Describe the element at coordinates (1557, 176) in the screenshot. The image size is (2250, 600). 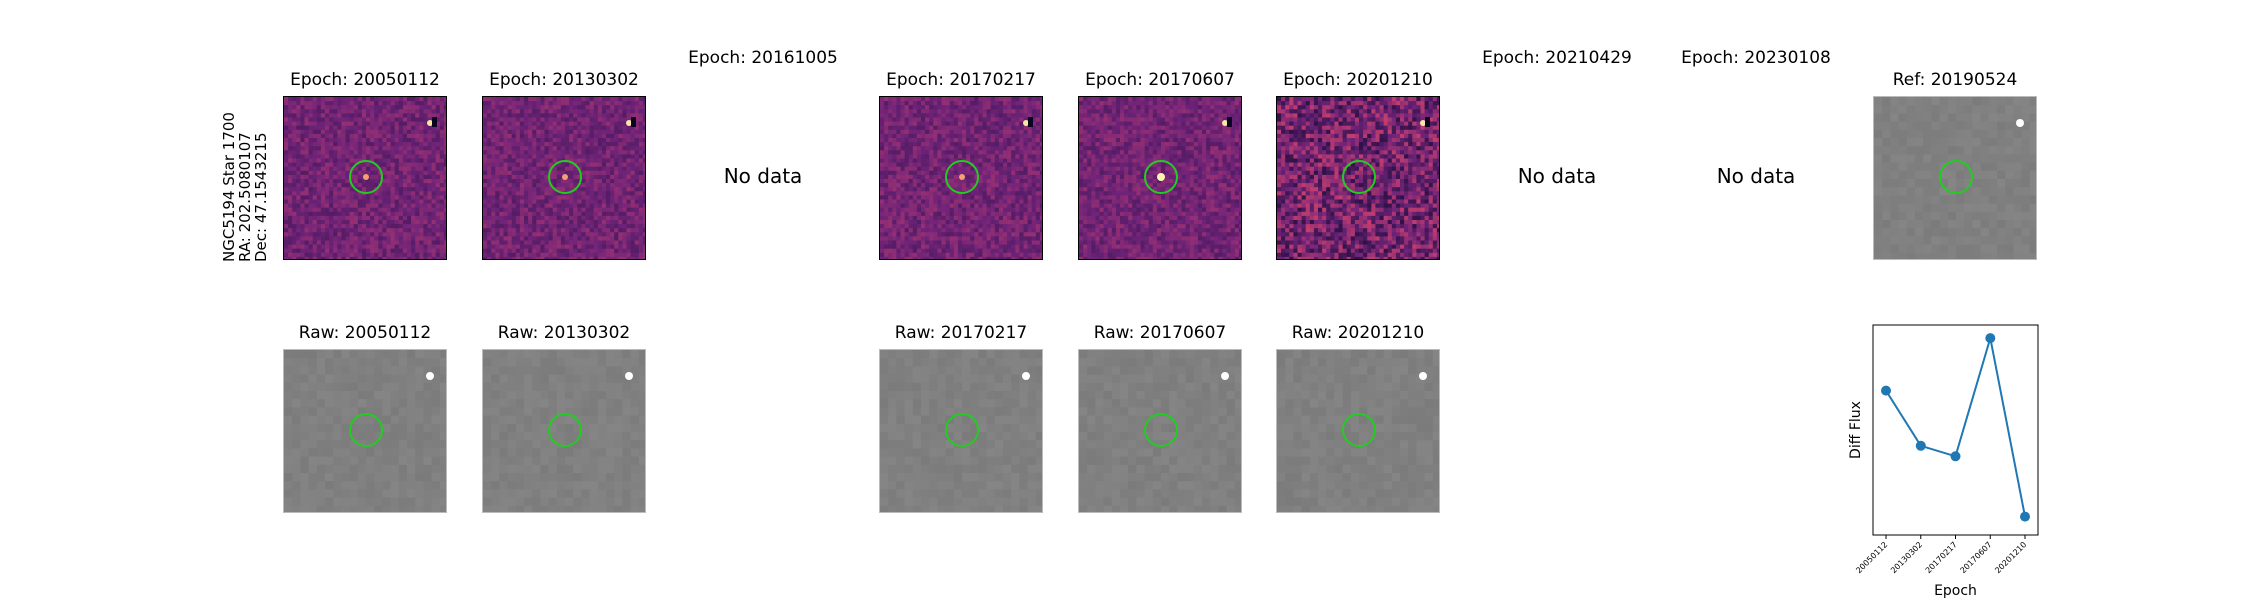
I see `no-data-label-7: No data` at that location.